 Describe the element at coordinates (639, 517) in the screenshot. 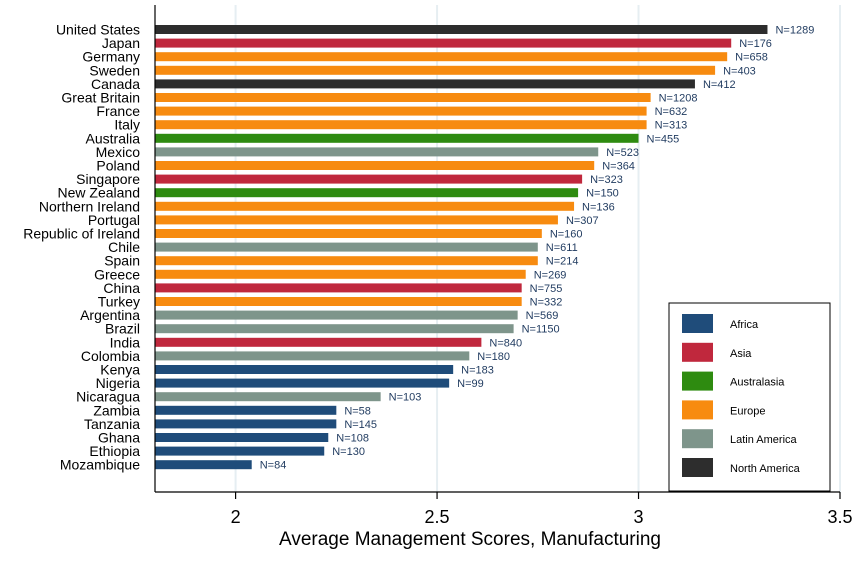

I see `x-tick-label: 3` at that location.